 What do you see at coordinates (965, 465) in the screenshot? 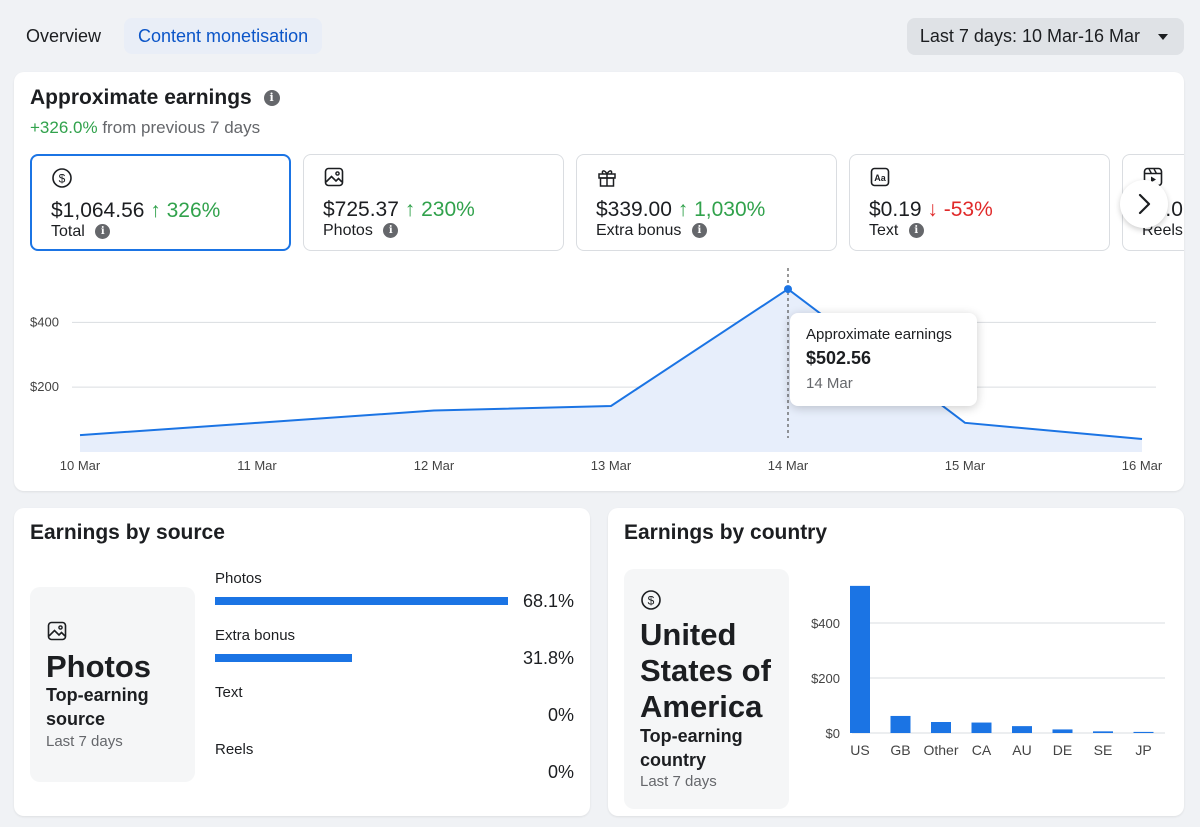
I see `x-tick-label: 15 Mar` at bounding box center [965, 465].